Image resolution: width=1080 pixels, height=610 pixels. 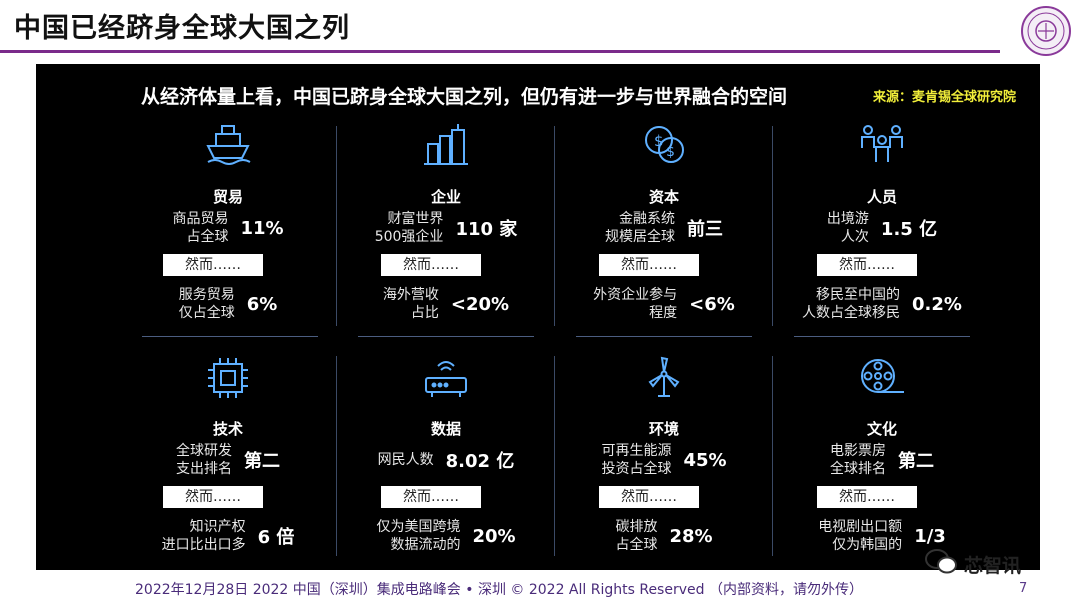 I want to click on category-label: 人员, so click(x=881, y=197).